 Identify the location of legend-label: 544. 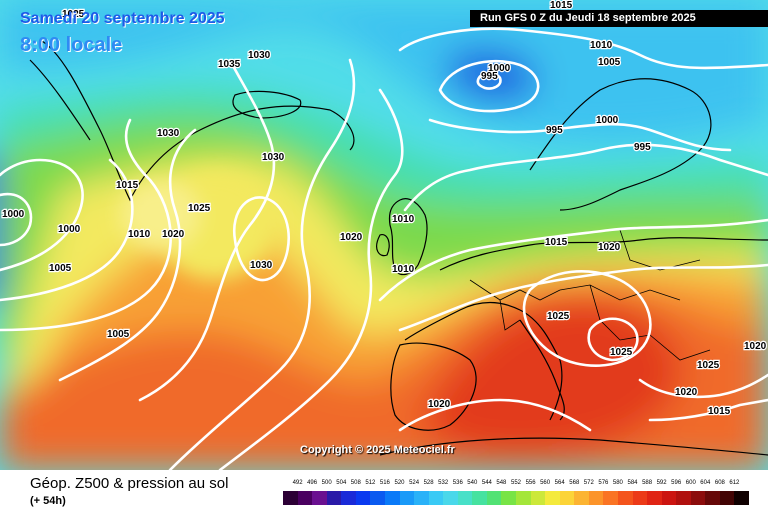
(486, 483).